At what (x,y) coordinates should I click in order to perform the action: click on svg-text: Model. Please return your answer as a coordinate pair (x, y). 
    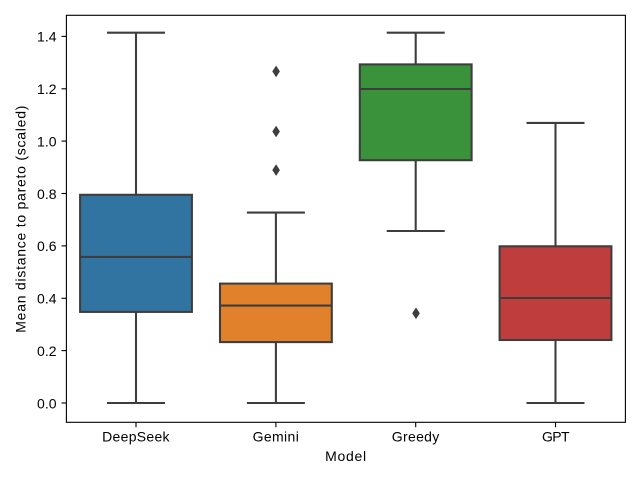
    Looking at the image, I should click on (346, 456).